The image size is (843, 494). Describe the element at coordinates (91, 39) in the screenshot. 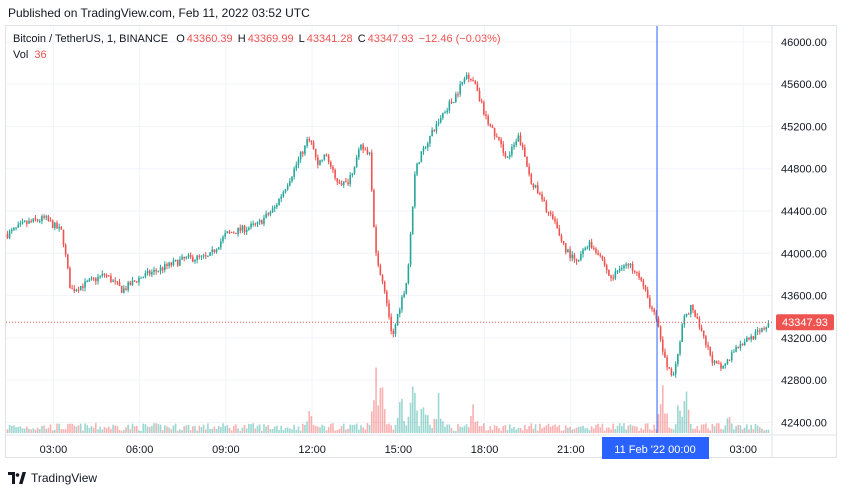

I see `symbol-label: Bitcoin / TetherUS, 1, BINANCE` at that location.